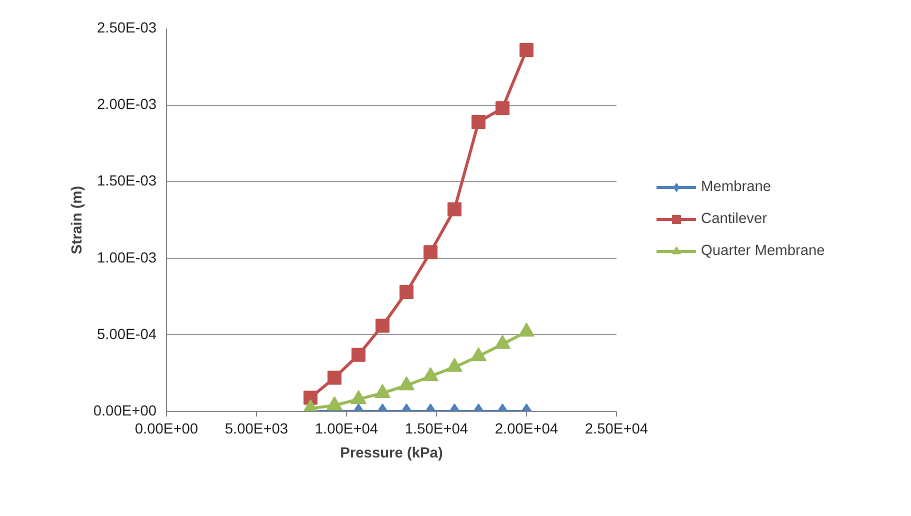  What do you see at coordinates (436, 430) in the screenshot?
I see `x-tick-label: 1.50E+04` at bounding box center [436, 430].